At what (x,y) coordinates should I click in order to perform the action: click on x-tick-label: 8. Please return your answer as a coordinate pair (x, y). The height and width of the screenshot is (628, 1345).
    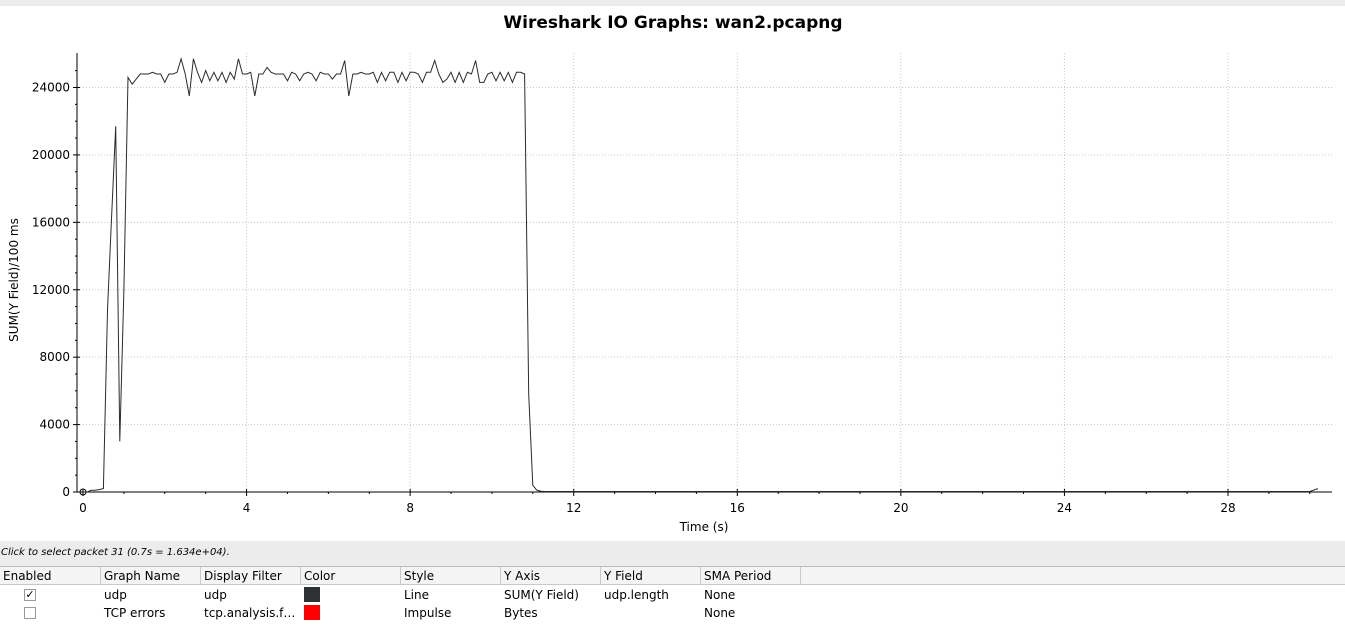
    Looking at the image, I should click on (410, 508).